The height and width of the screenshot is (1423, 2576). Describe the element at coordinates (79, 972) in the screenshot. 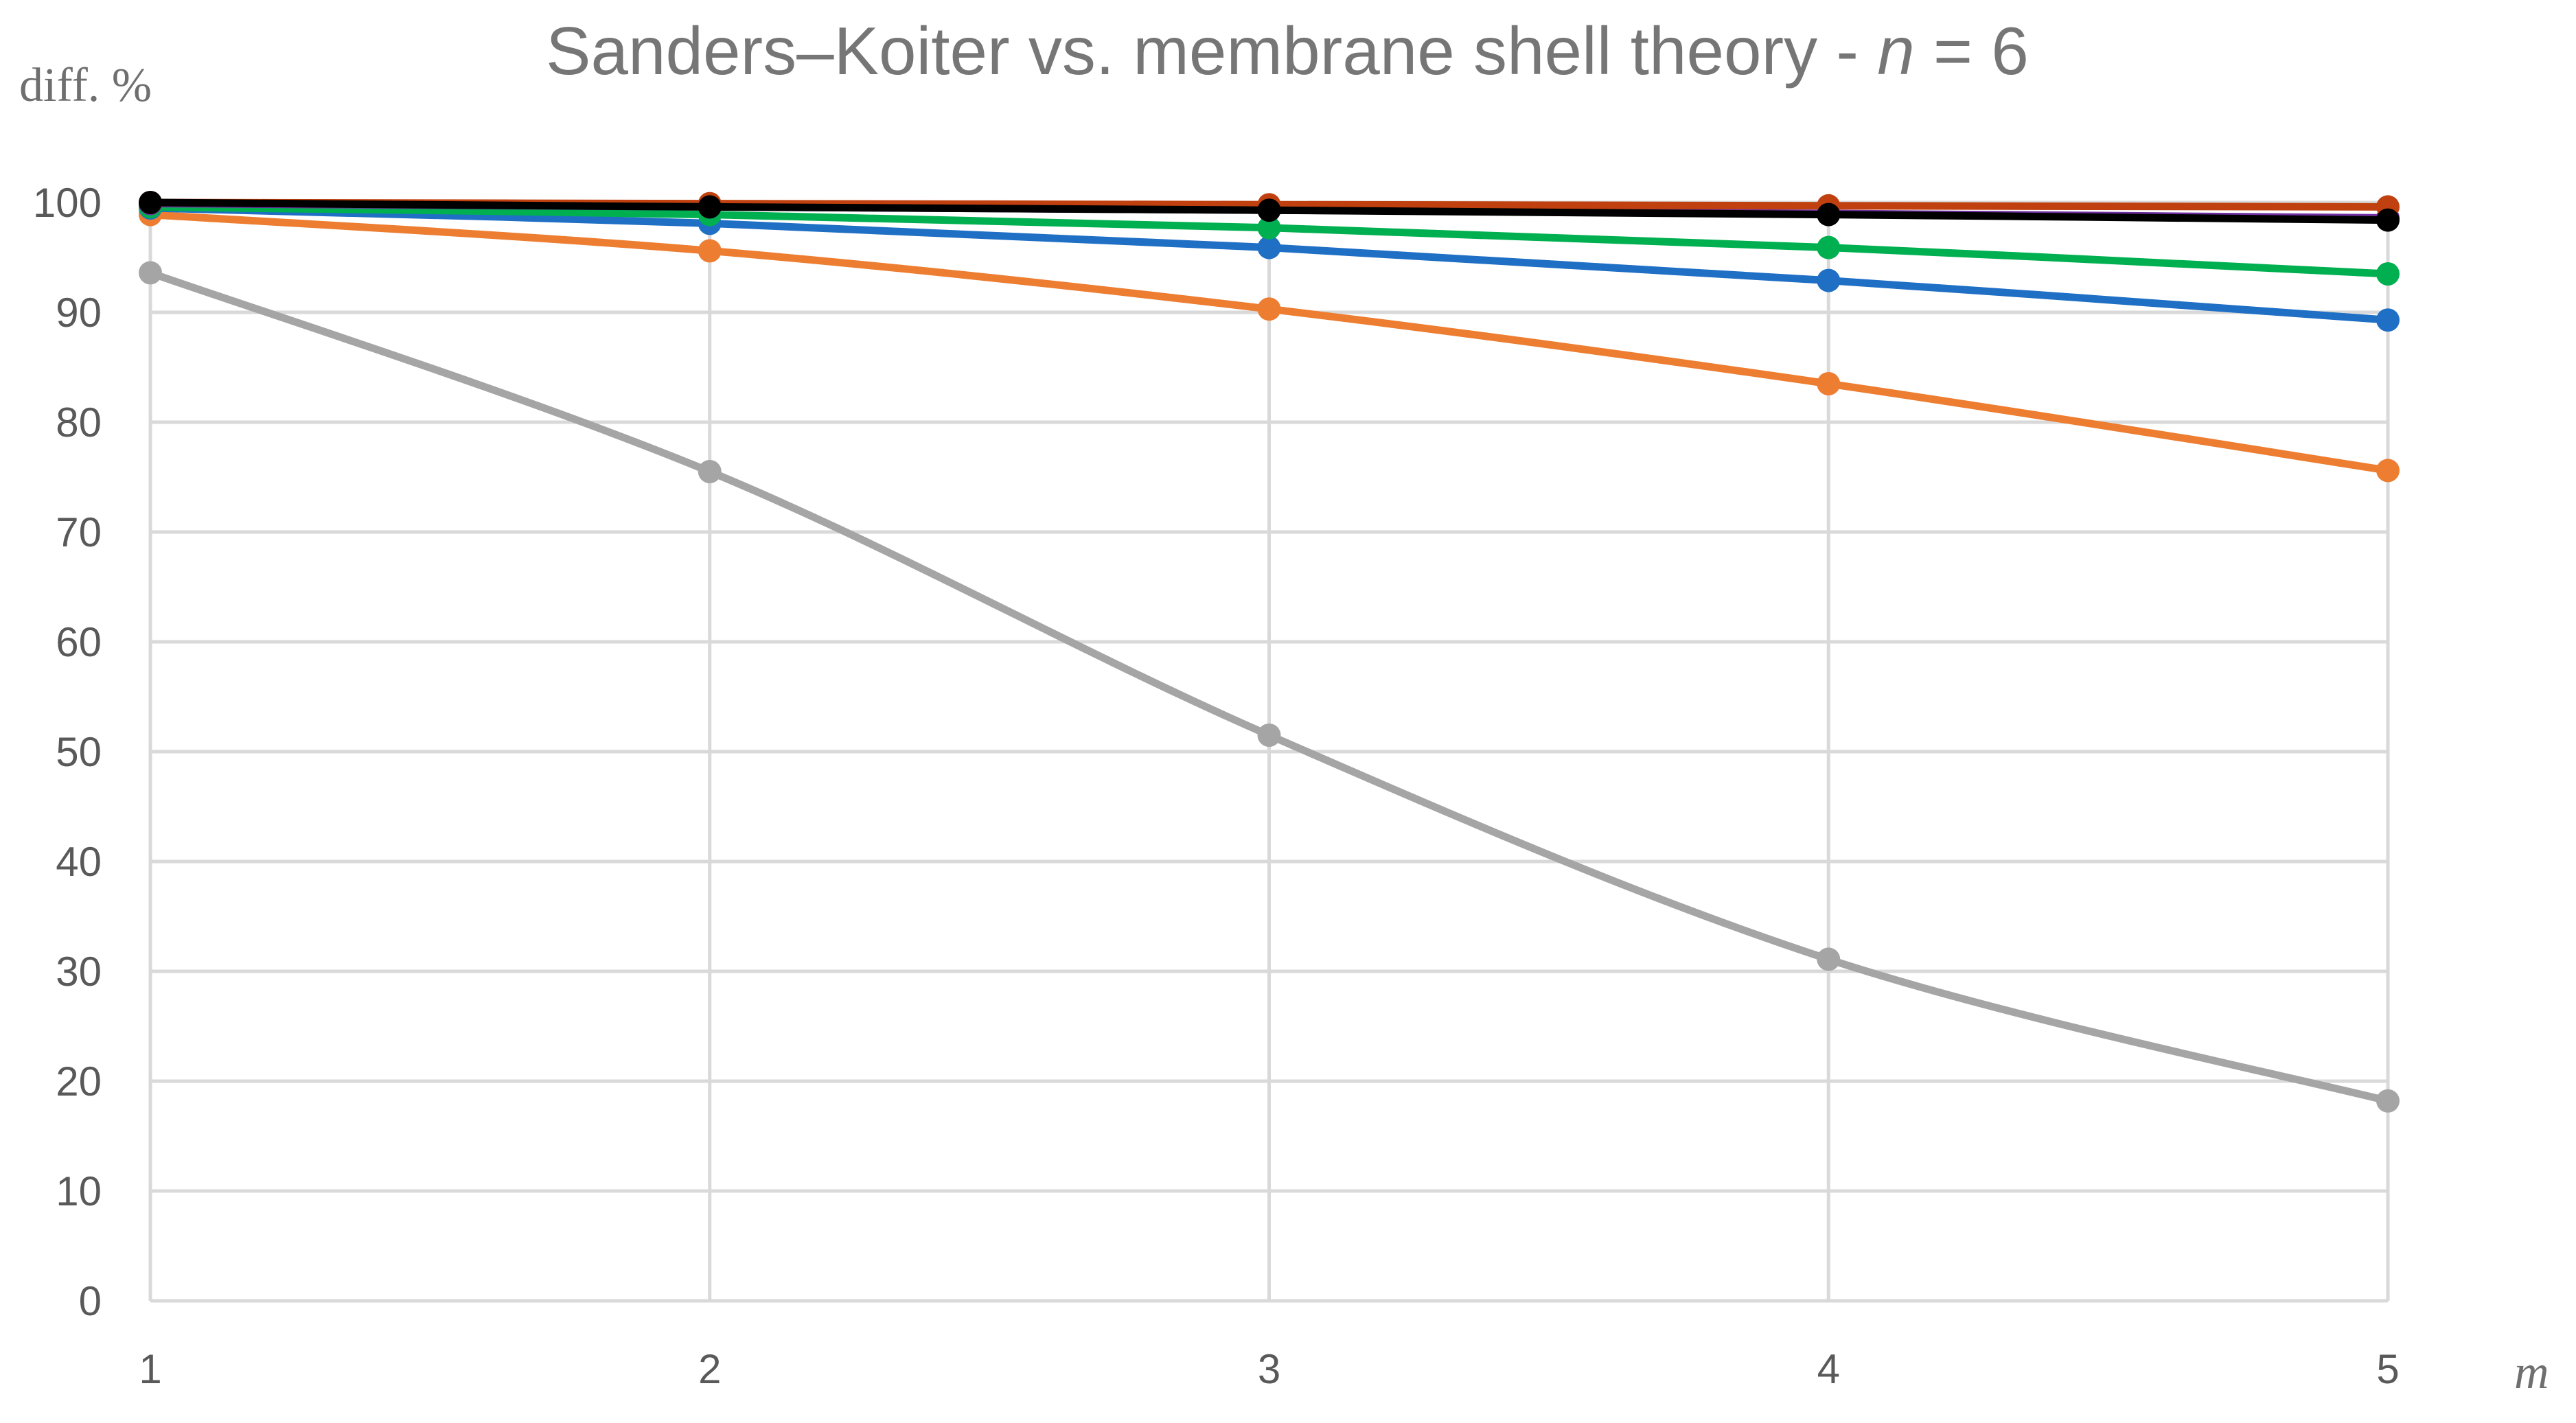

I see `y-tick-label: 30` at that location.